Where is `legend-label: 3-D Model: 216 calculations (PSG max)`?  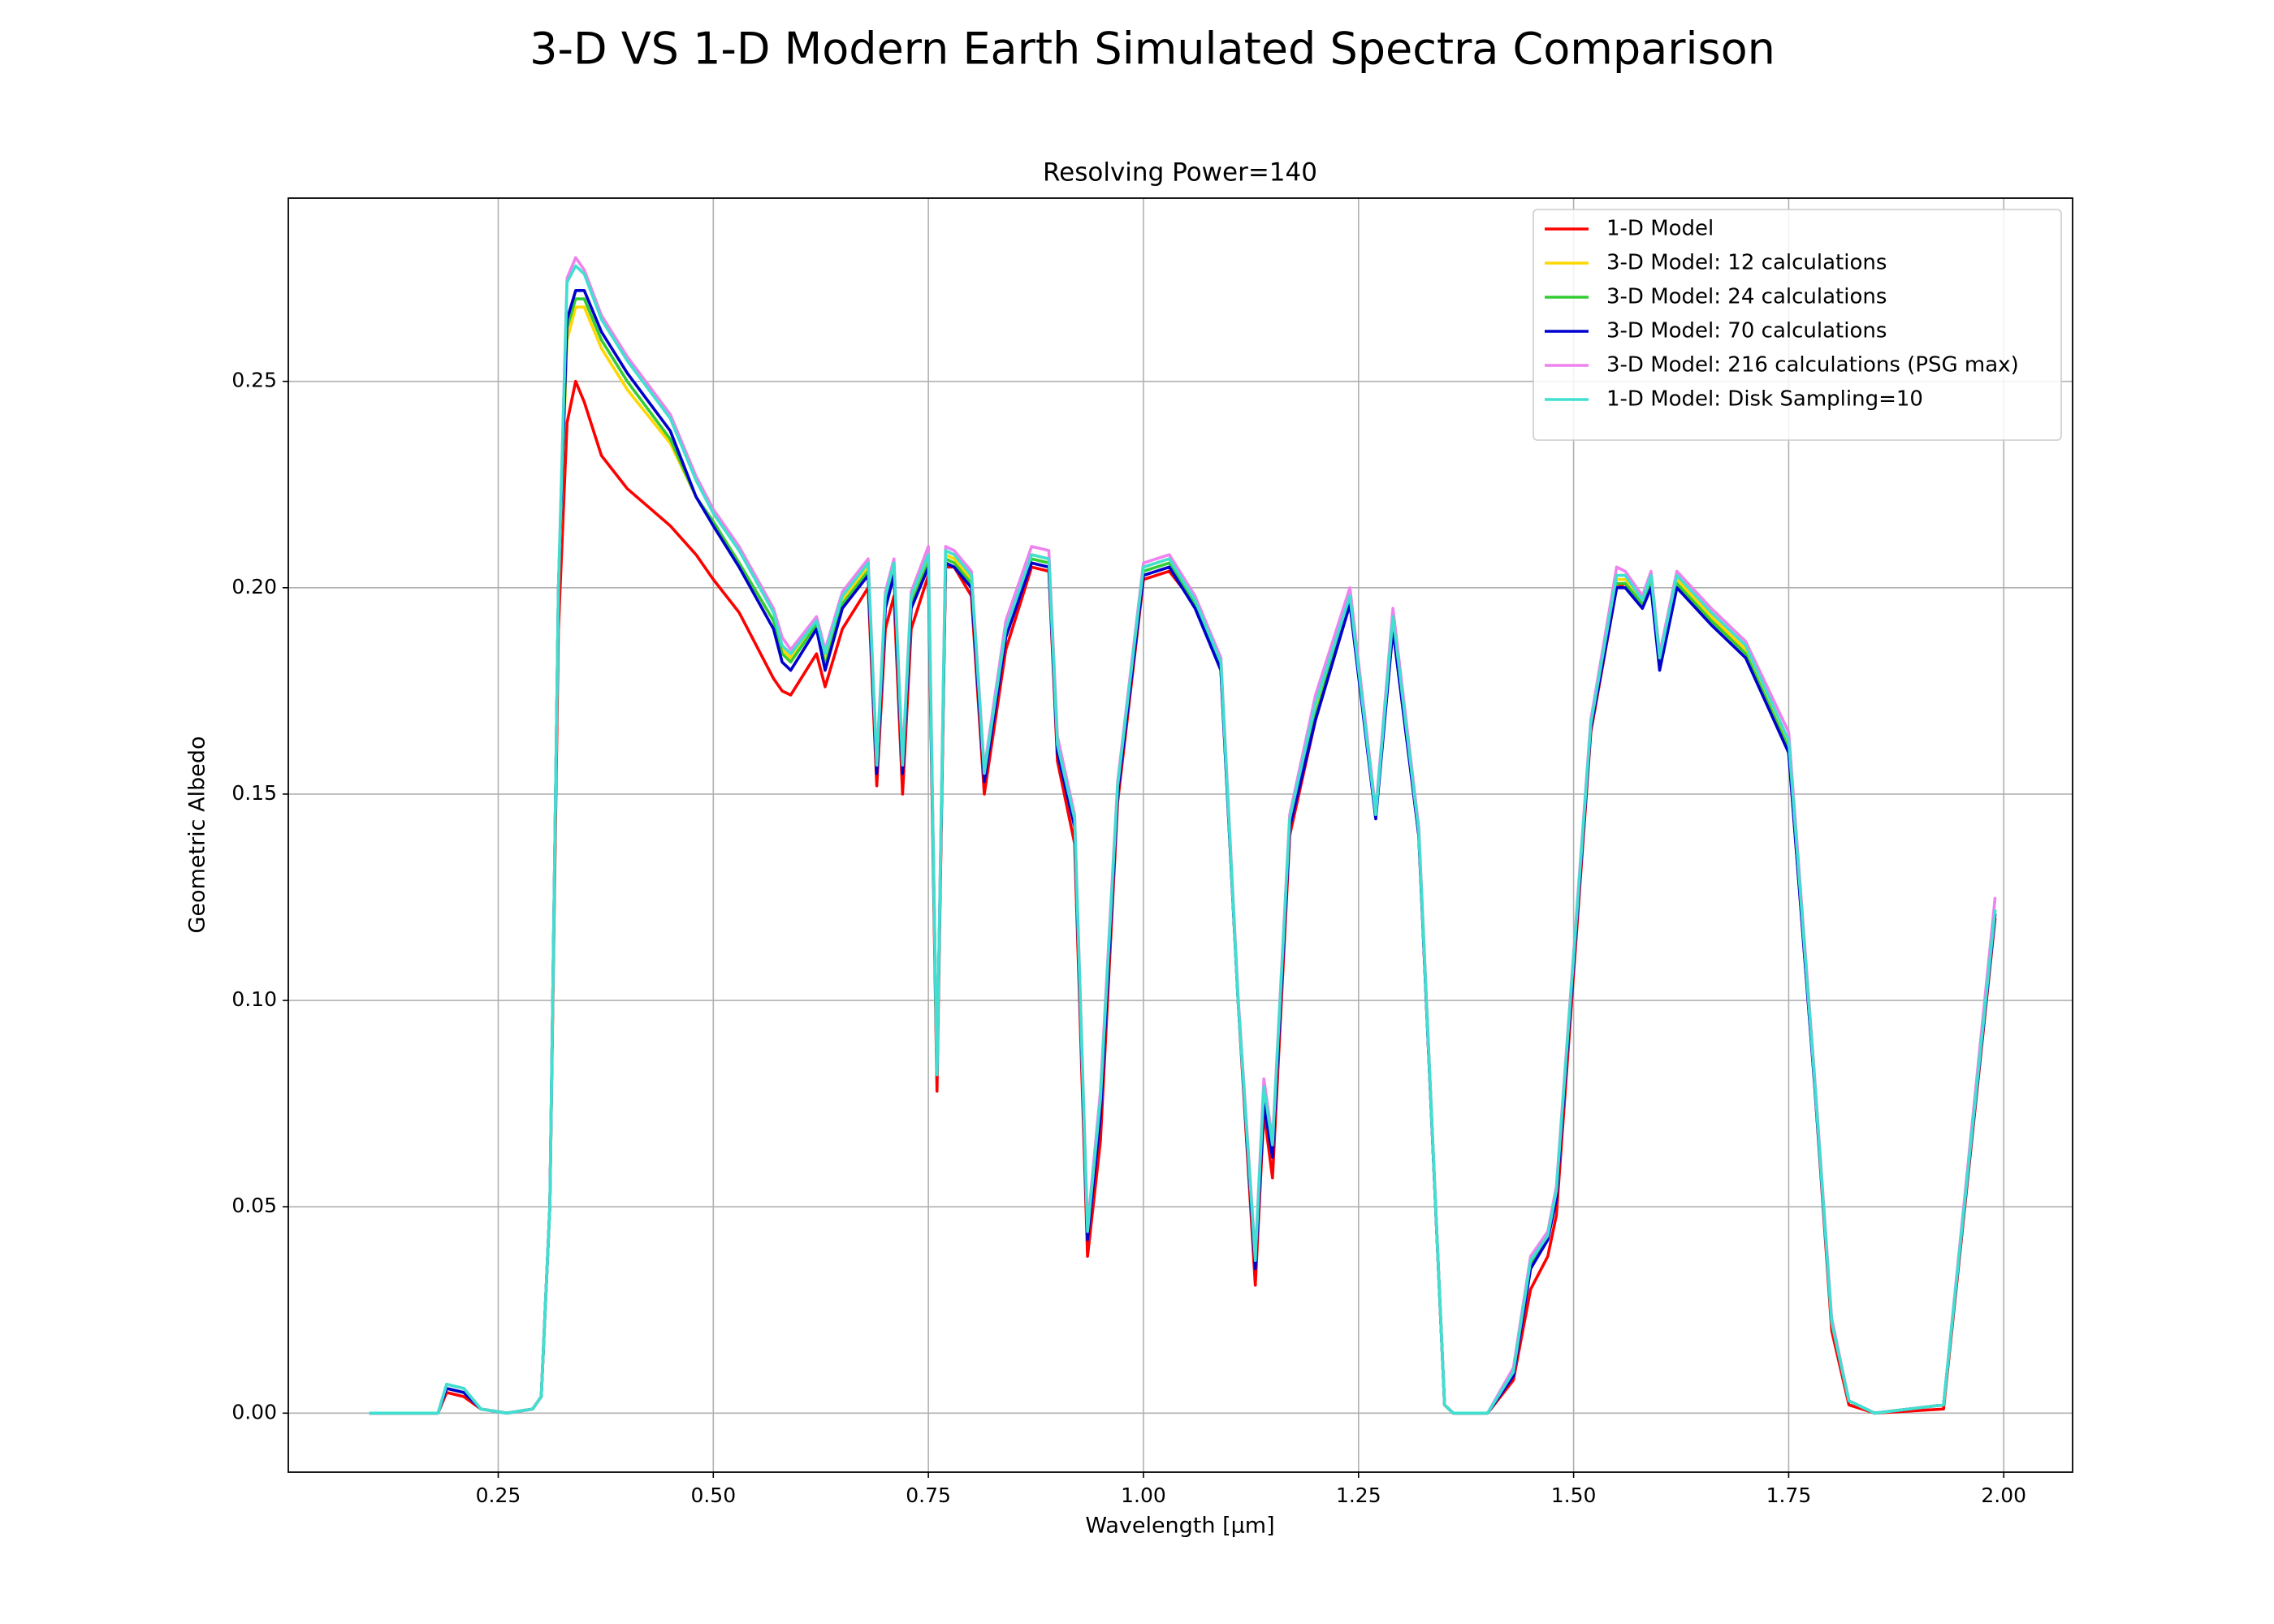
legend-label: 3-D Model: 216 calculations (PSG max) is located at coordinates (1812, 365).